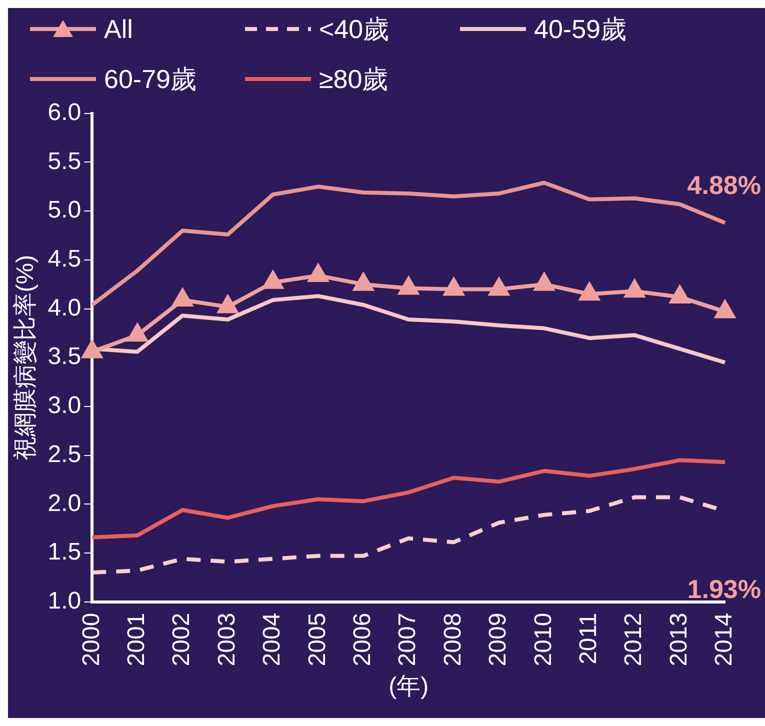 The height and width of the screenshot is (726, 765). I want to click on y-tick-label: 3.0, so click(65, 406).